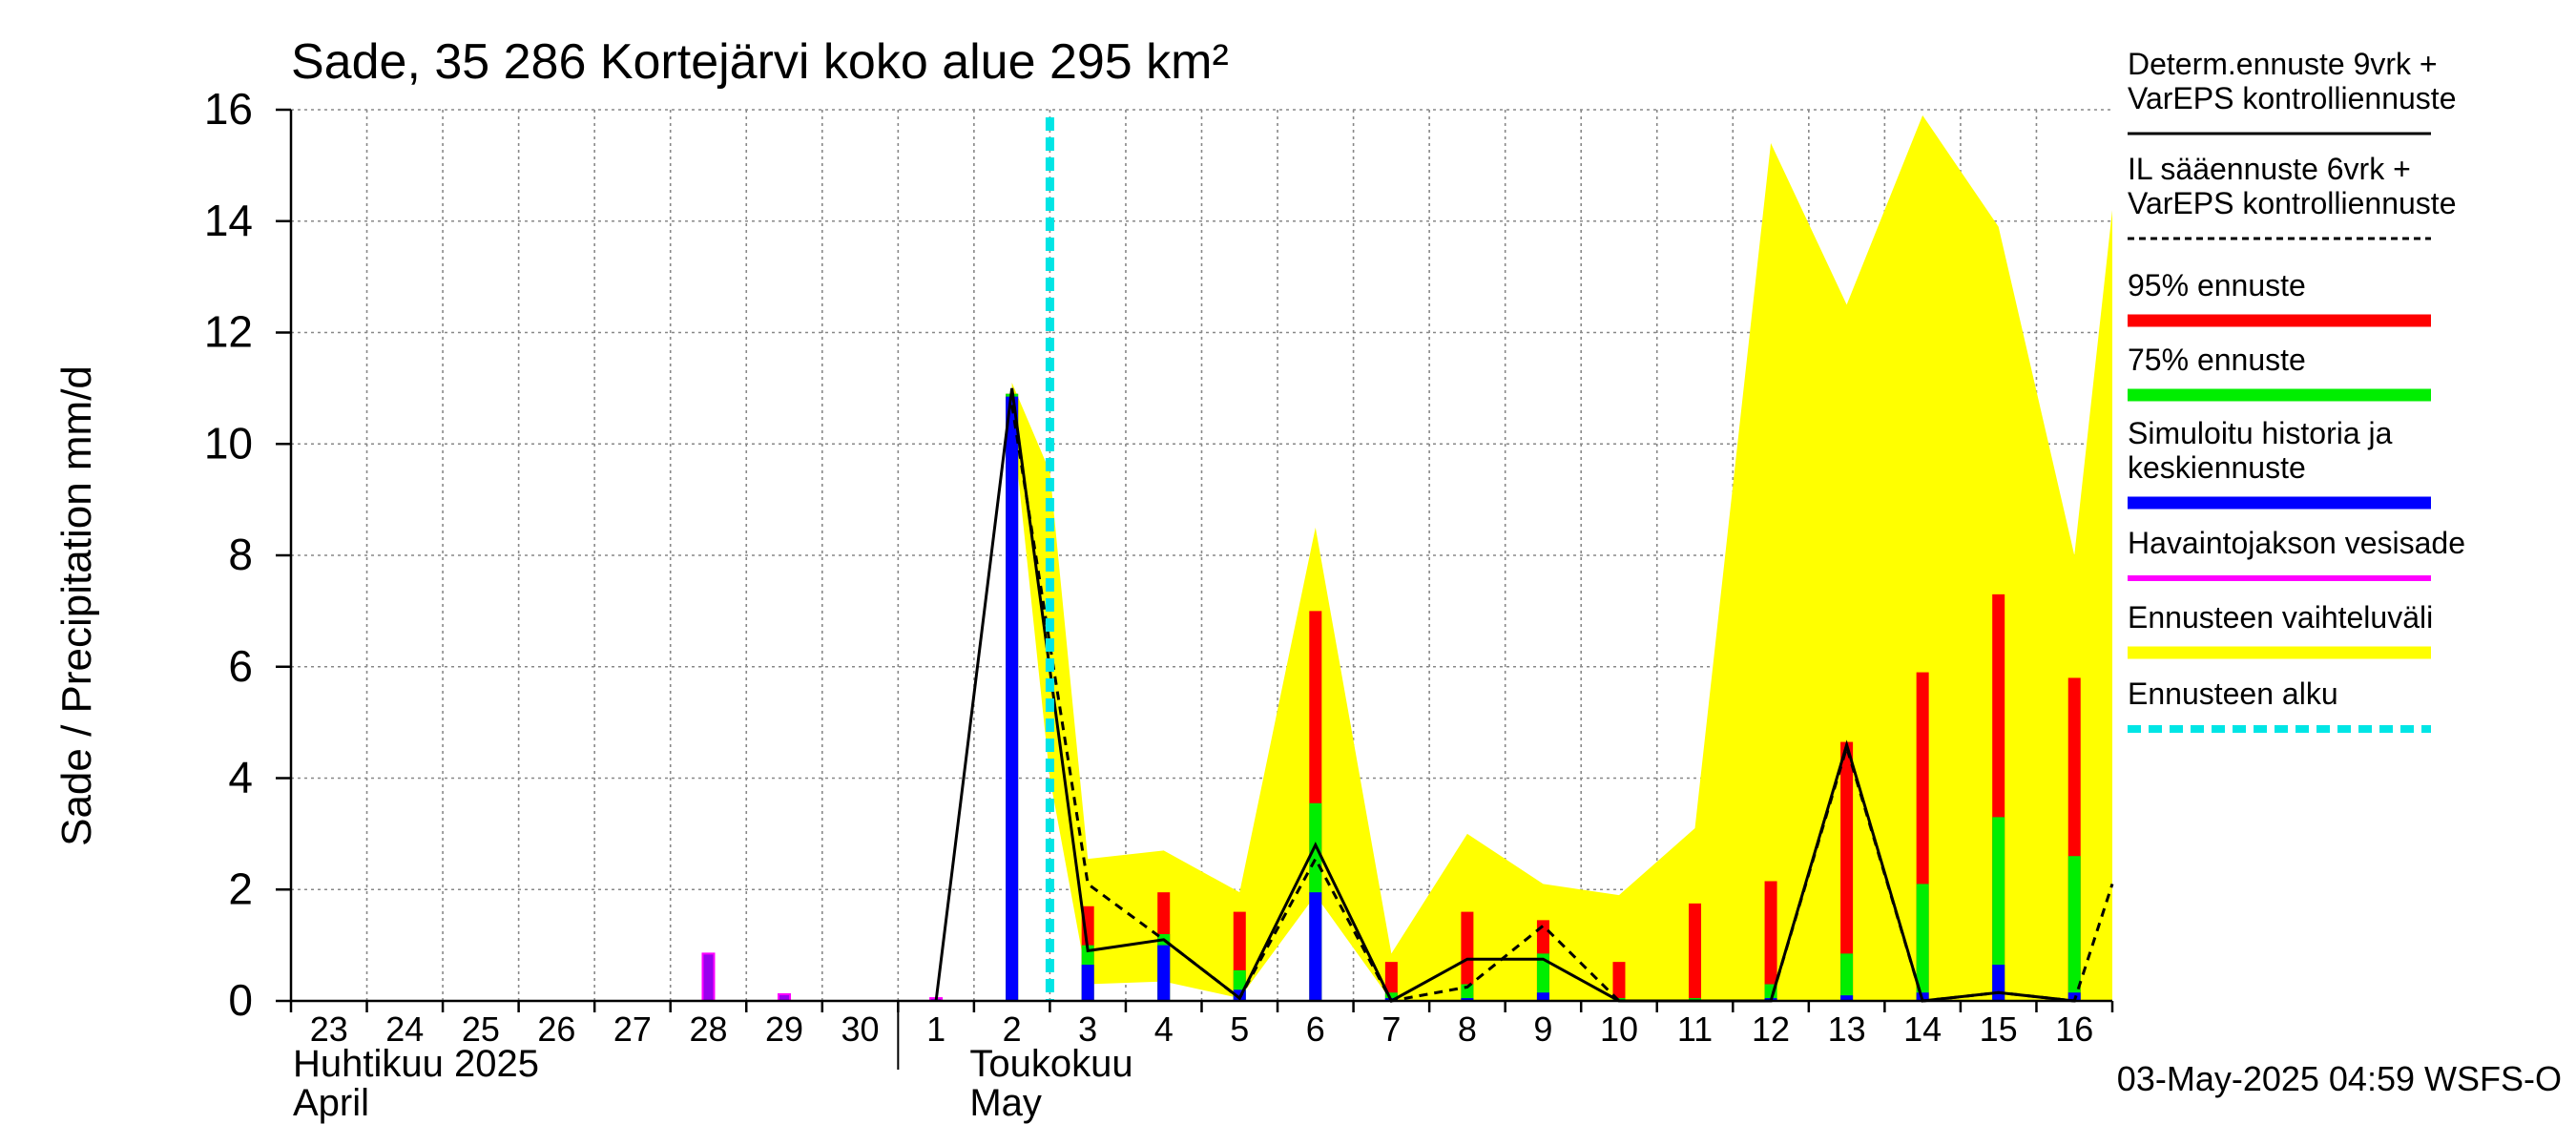  I want to click on x-day-label: 1, so click(935, 1029).